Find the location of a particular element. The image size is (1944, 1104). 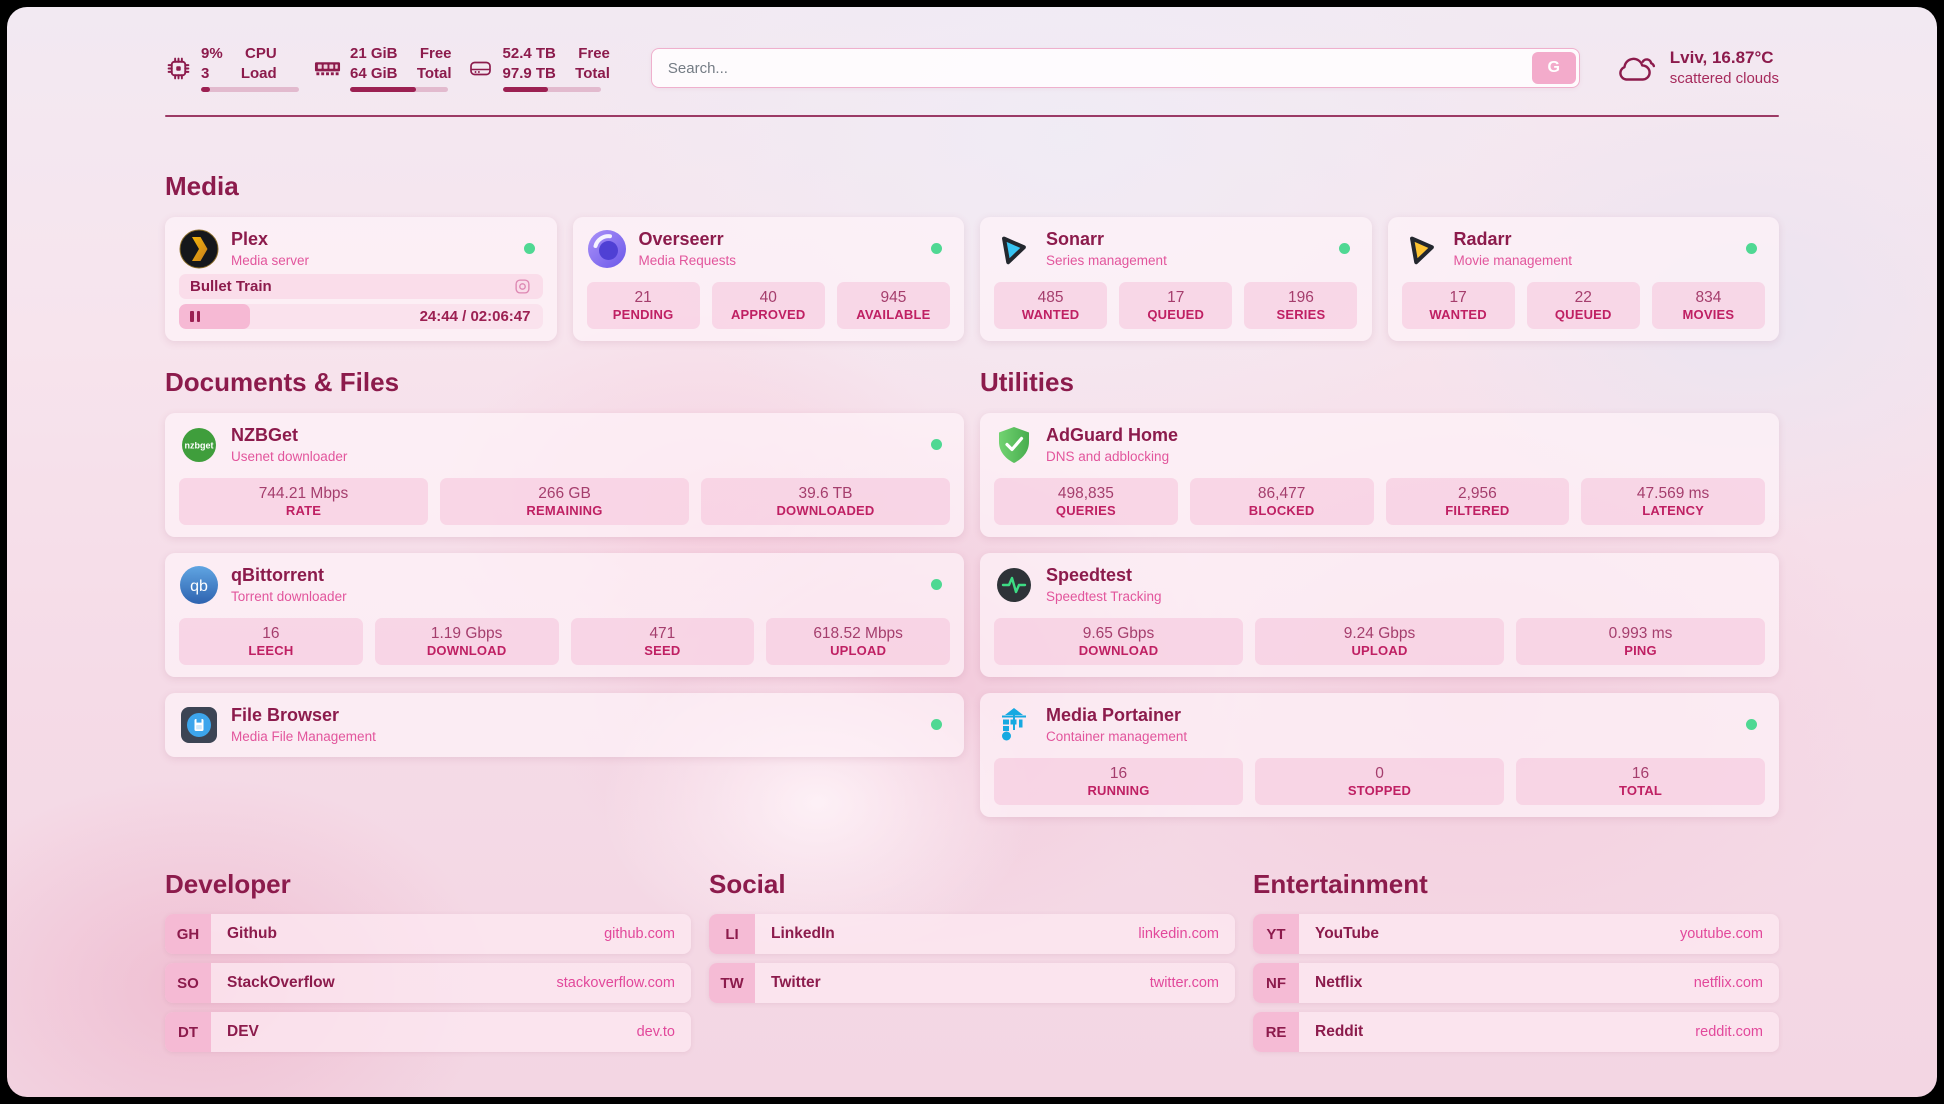

app-subtitle: Movie management is located at coordinates (1513, 260).